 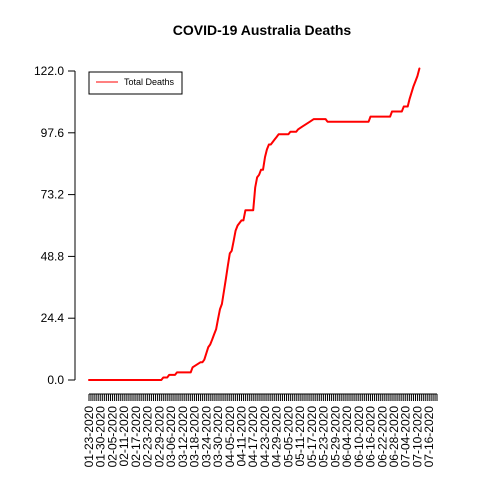 I want to click on x-tick-label: 05-29-2020, so click(x=335, y=437).